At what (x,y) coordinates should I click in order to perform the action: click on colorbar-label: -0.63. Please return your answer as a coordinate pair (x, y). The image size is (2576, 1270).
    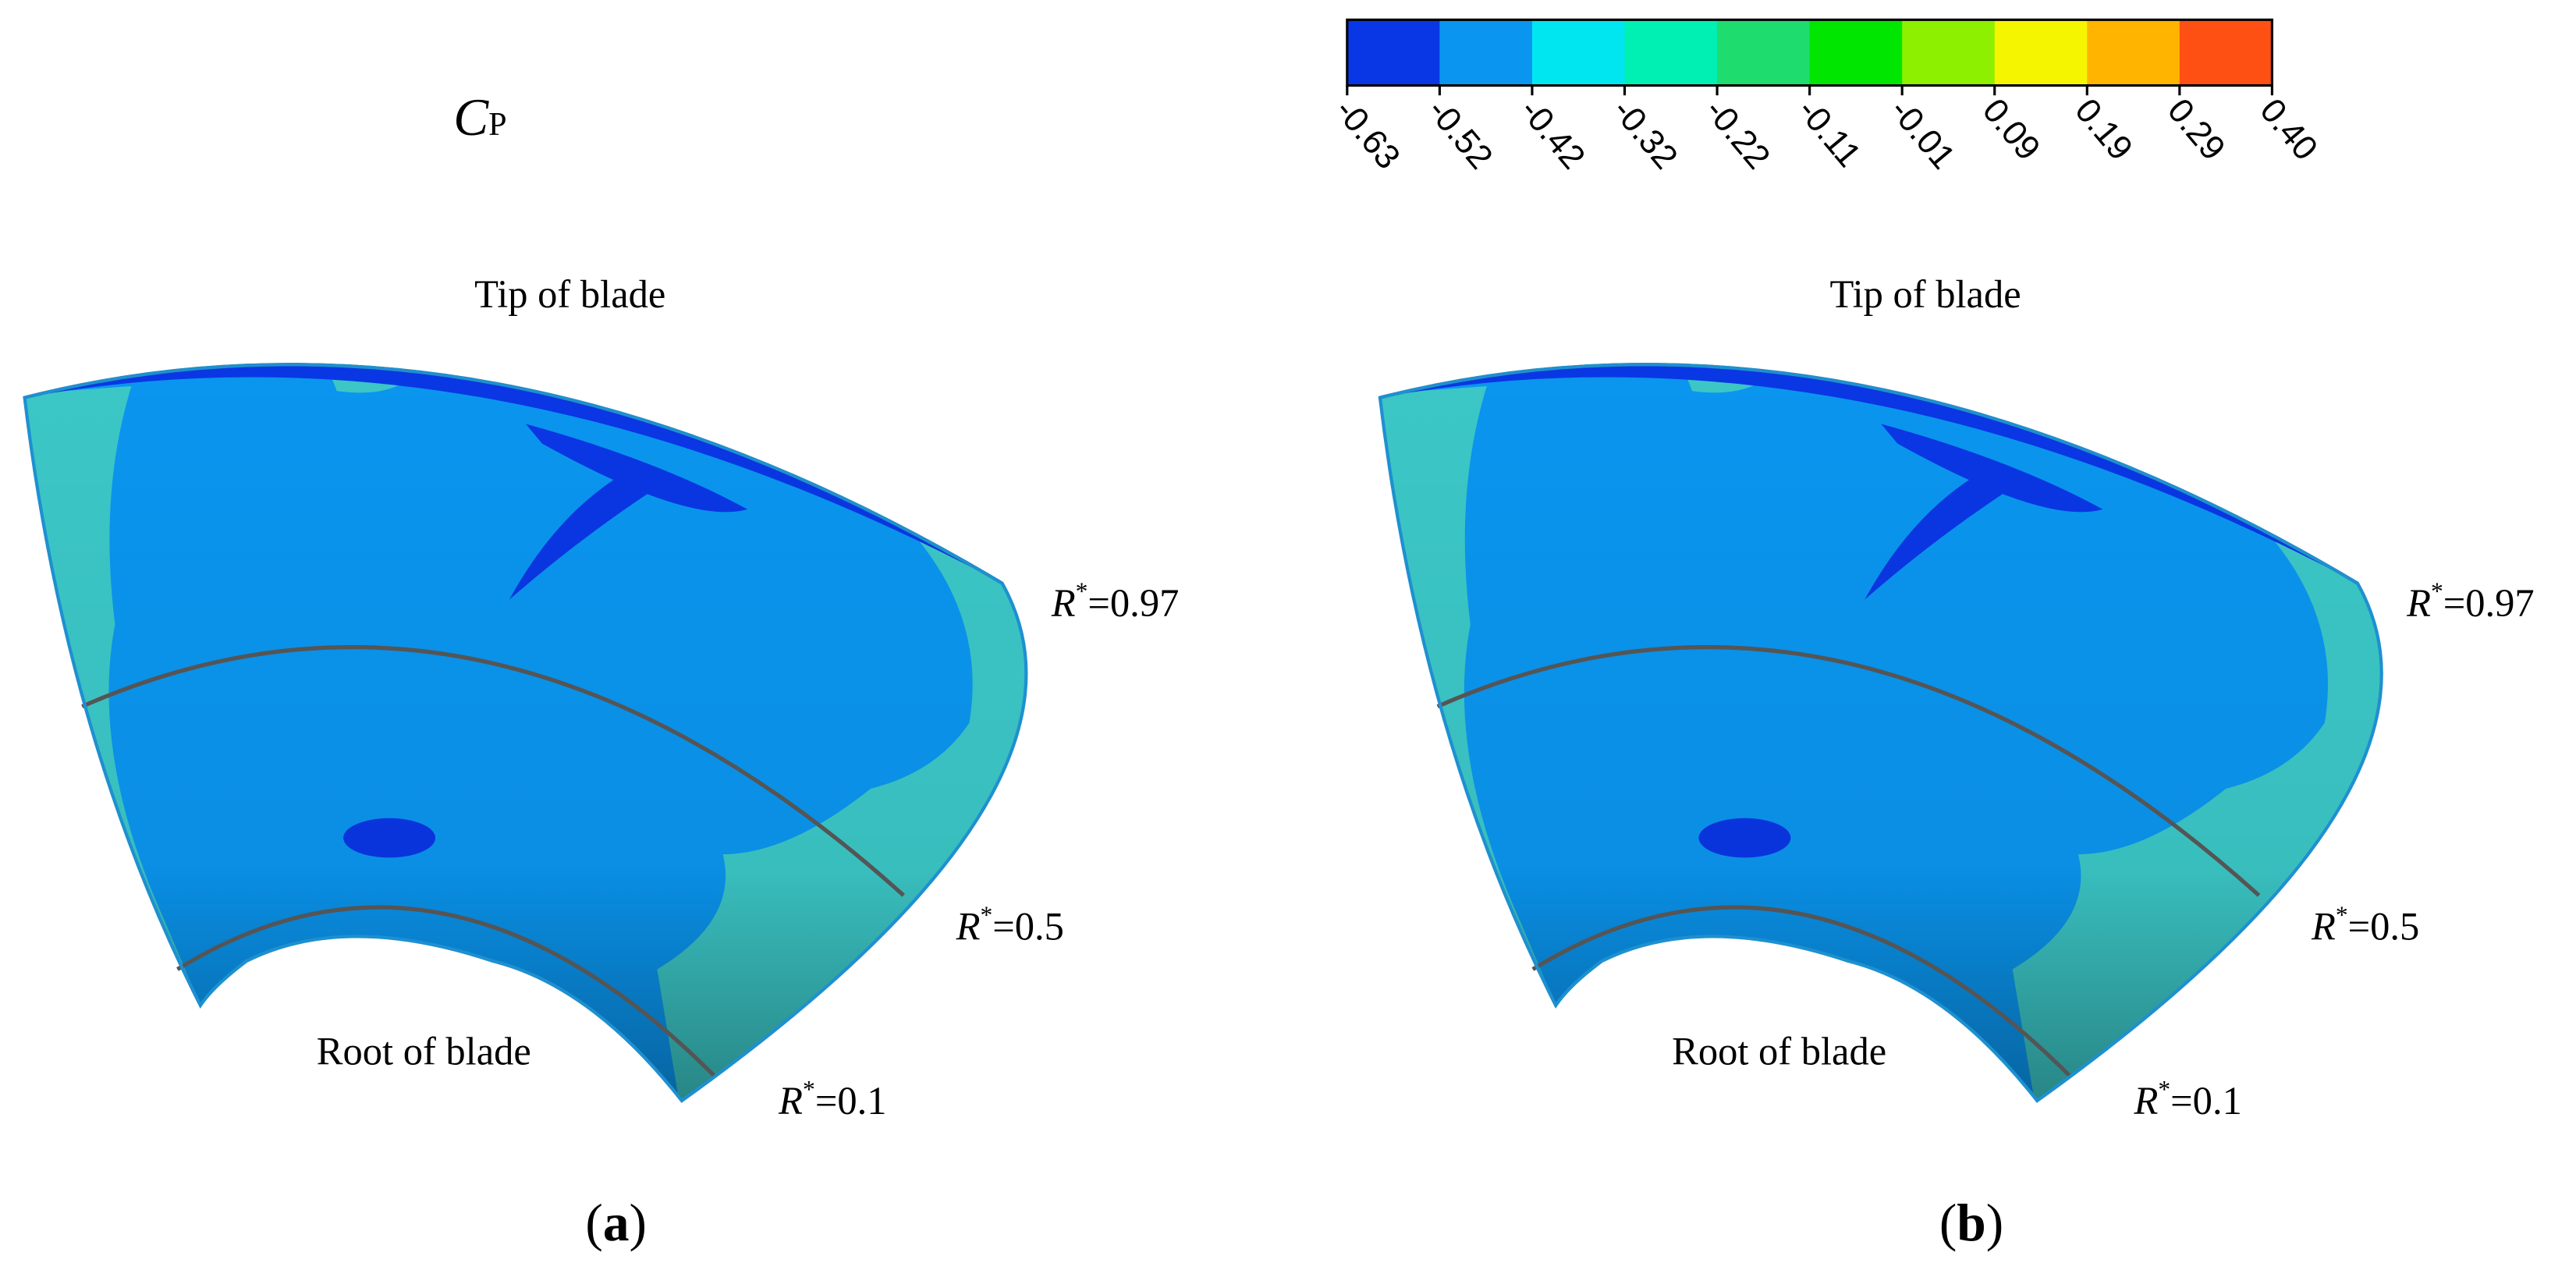
    Looking at the image, I should click on (1367, 133).